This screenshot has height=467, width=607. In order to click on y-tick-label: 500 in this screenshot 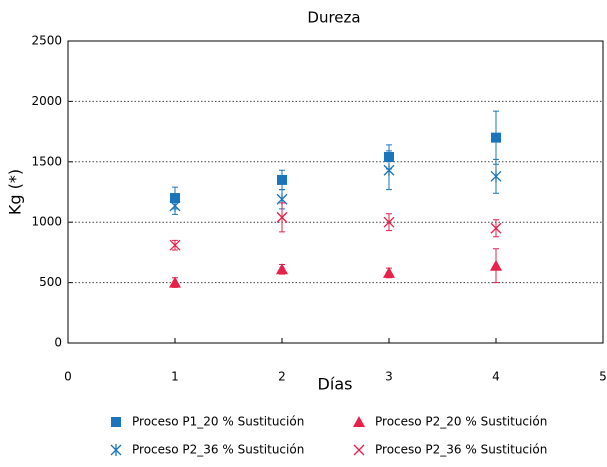, I will do `click(50, 282)`.